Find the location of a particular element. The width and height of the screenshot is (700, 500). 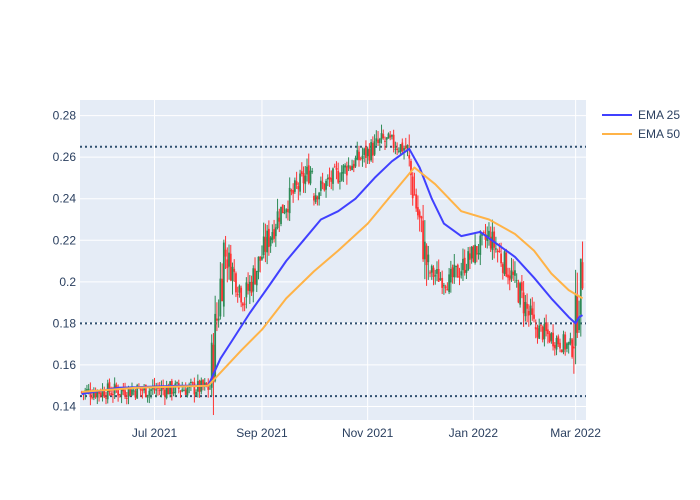

legend: EMA 25 EMA 50 is located at coordinates (641, 124).